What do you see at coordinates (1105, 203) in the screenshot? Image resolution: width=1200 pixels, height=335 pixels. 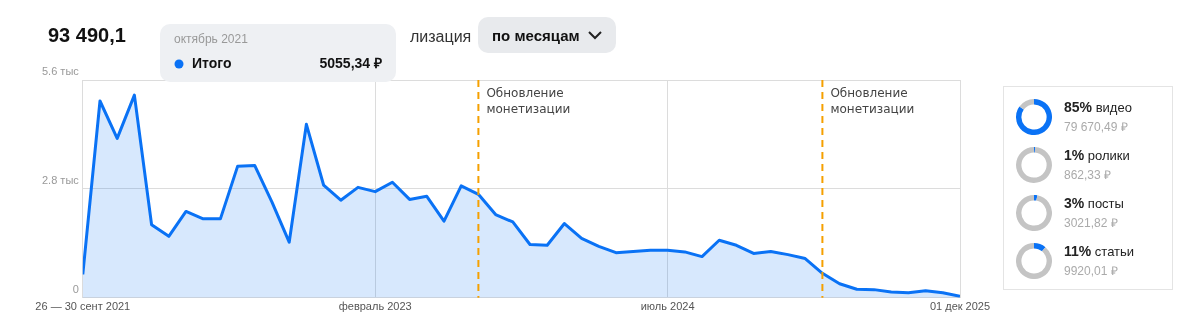 I see `category-label: посты` at bounding box center [1105, 203].